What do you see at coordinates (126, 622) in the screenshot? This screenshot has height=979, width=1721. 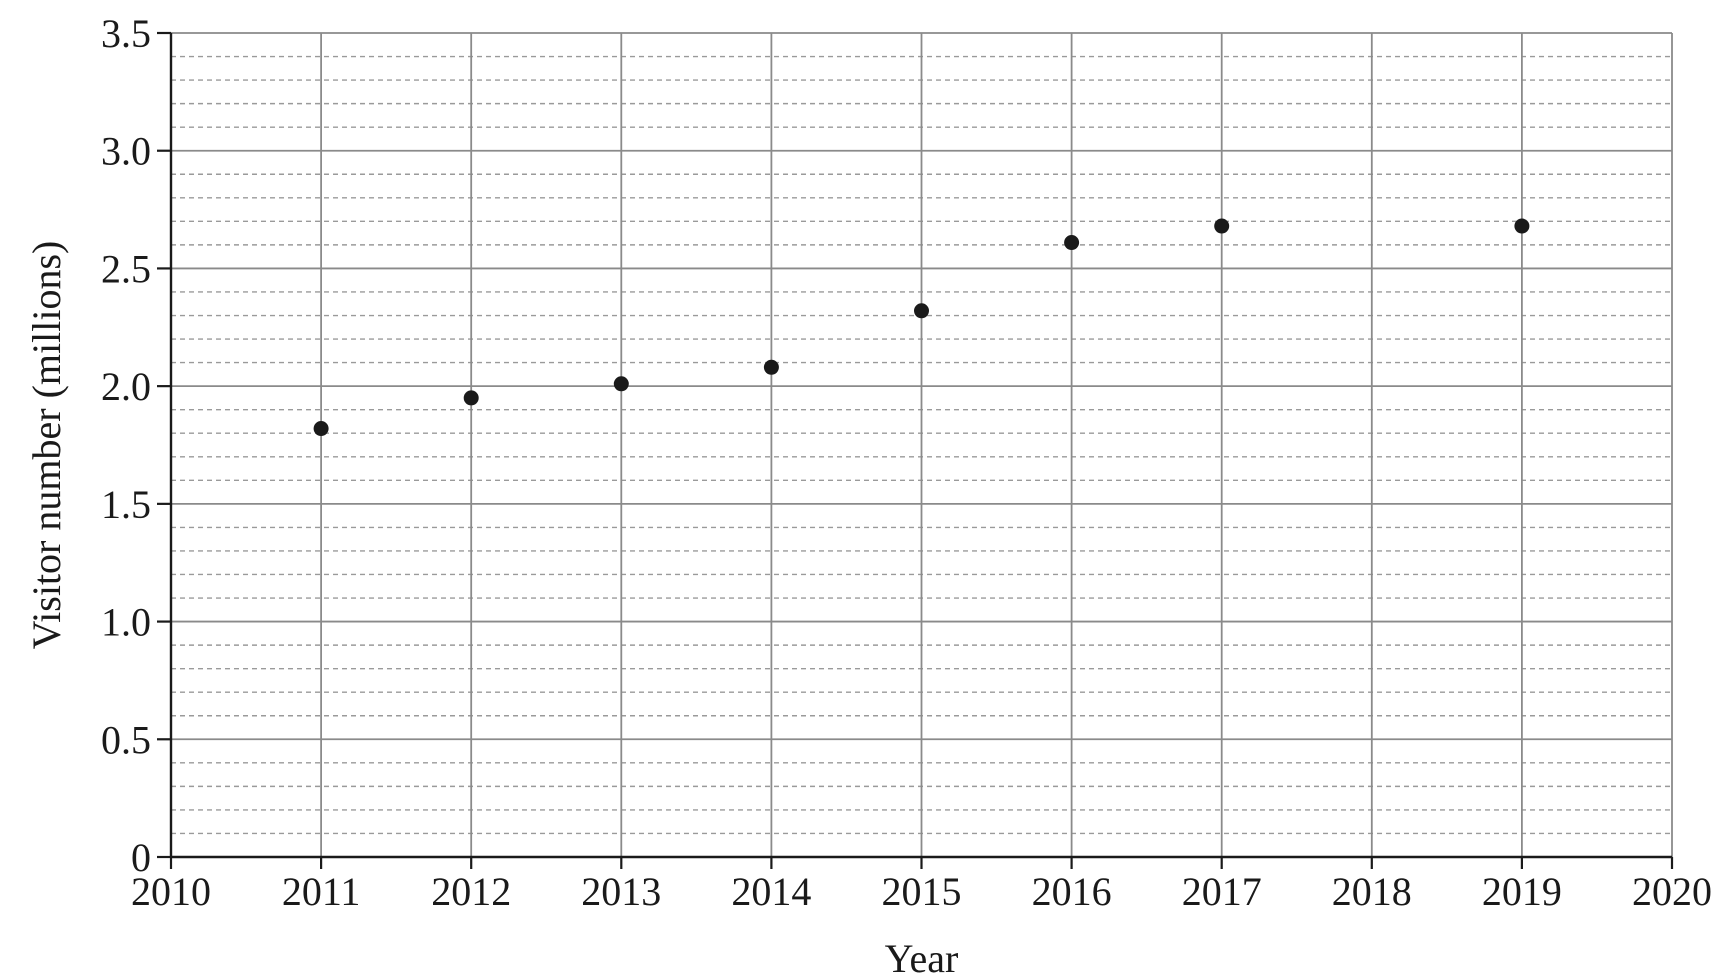 I see `y-tick-label: 1.0` at bounding box center [126, 622].